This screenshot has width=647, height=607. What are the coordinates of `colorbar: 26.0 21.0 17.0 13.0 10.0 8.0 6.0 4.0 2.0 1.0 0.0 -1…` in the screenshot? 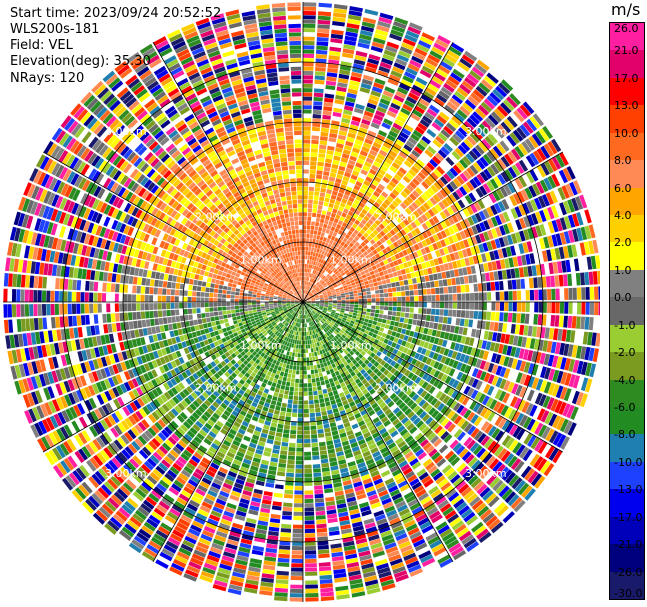 It's located at (627, 311).